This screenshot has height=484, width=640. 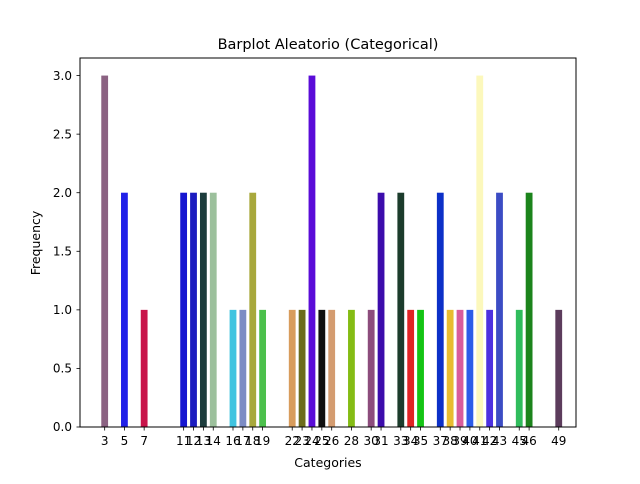 What do you see at coordinates (183, 441) in the screenshot?
I see `x-tick-label: 11` at bounding box center [183, 441].